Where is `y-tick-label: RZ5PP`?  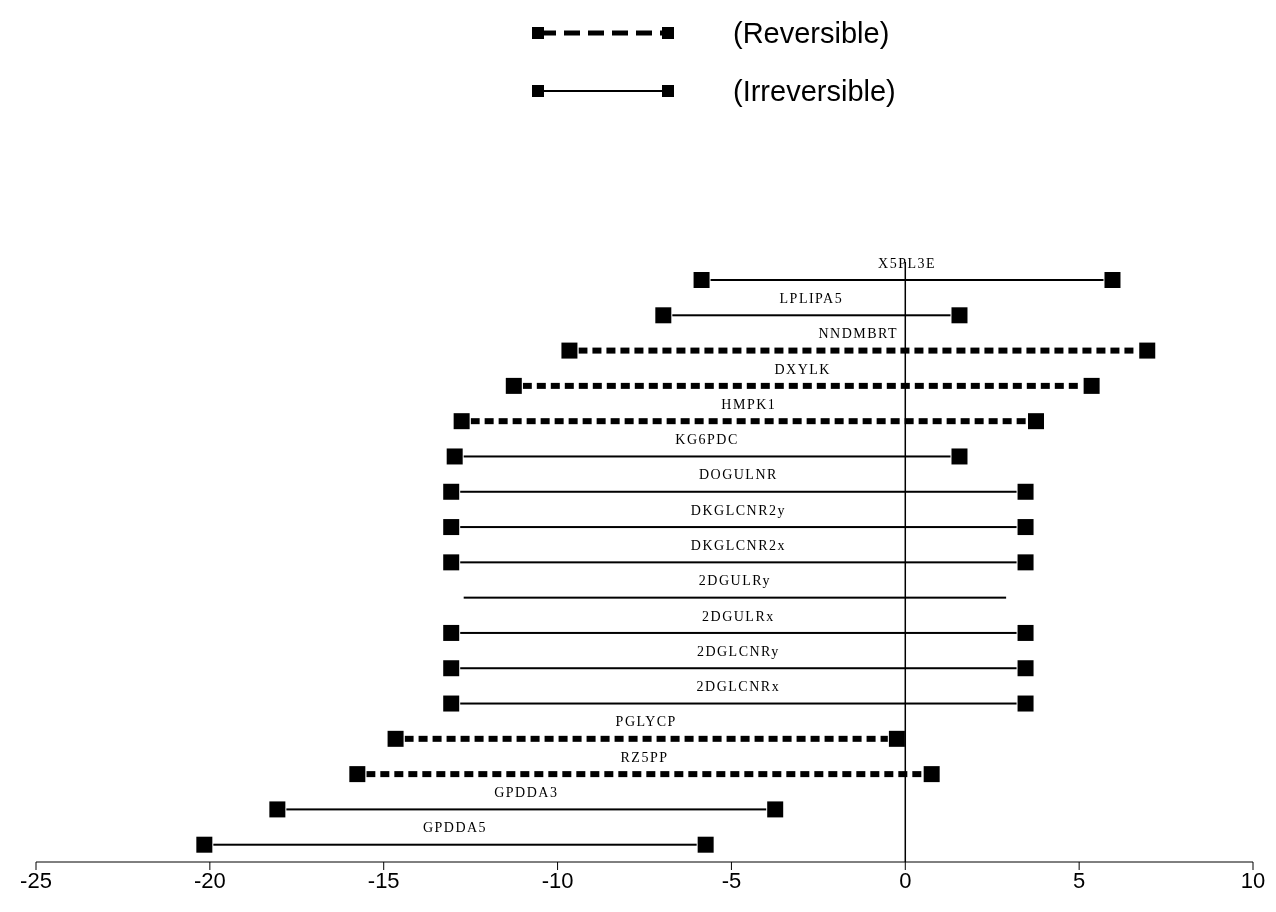 y-tick-label: RZ5PP is located at coordinates (644, 757).